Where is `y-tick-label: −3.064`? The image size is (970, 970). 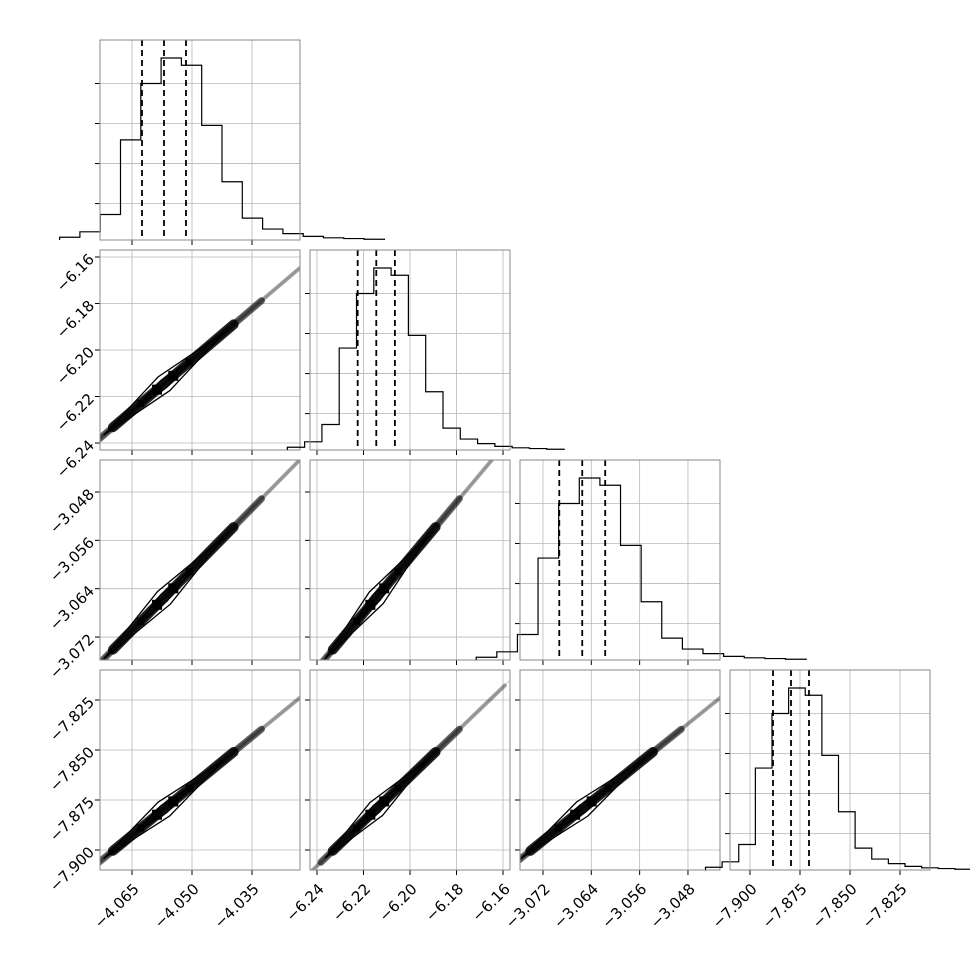 y-tick-label: −3.064 is located at coordinates (72, 608).